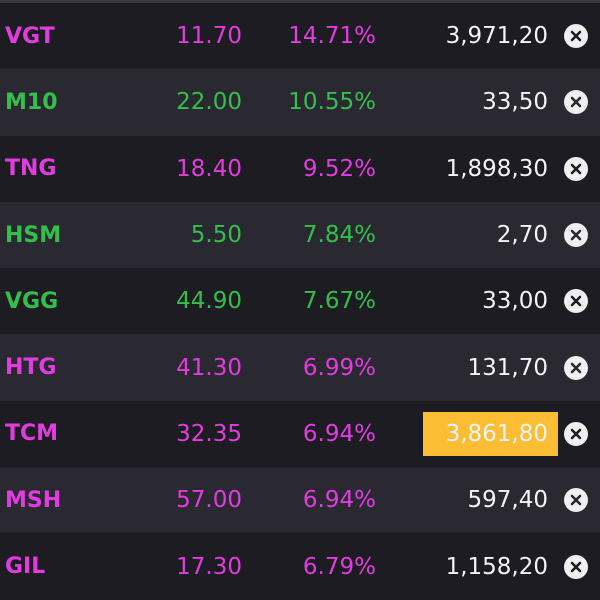 Image resolution: width=600 pixels, height=600 pixels. Describe the element at coordinates (209, 301) in the screenshot. I see `stock-price: 44.90` at that location.